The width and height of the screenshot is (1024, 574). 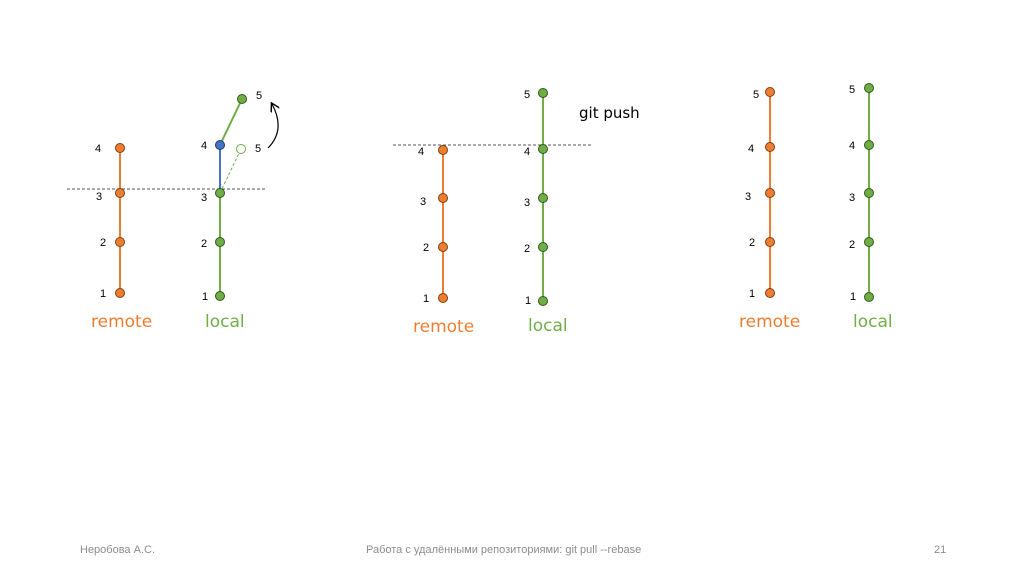 What do you see at coordinates (609, 113) in the screenshot?
I see `git-push-command: git push` at bounding box center [609, 113].